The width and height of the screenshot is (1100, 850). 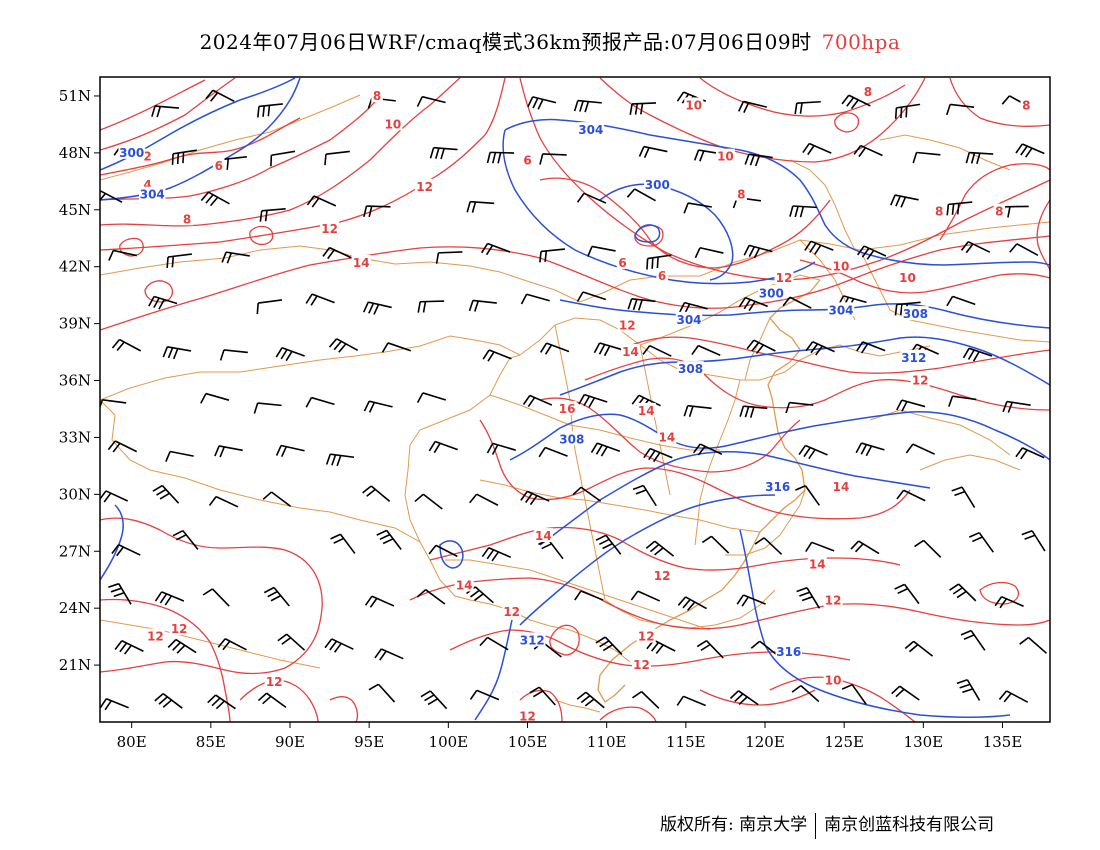 What do you see at coordinates (861, 42) in the screenshot?
I see `title-pressure-level: 700hpa` at bounding box center [861, 42].